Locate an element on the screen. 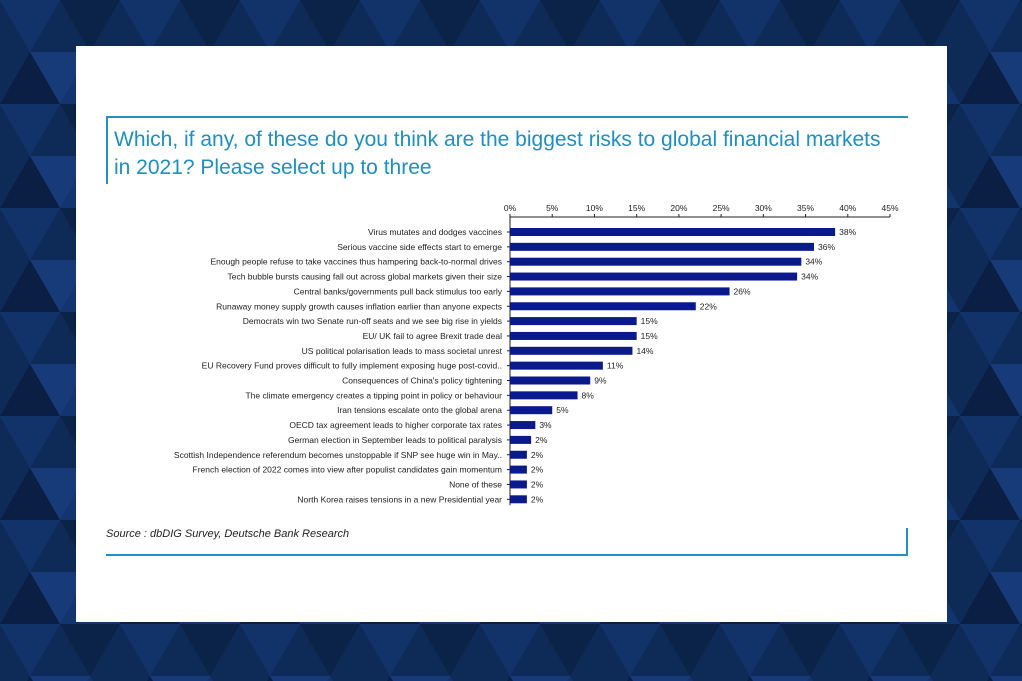  title-frame is located at coordinates (507, 150).